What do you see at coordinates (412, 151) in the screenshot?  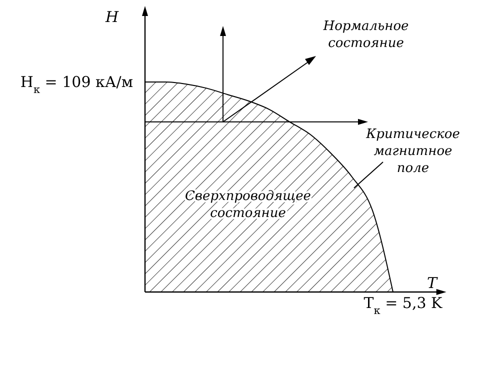 I see `annotation: Критическое магнитное поле` at bounding box center [412, 151].